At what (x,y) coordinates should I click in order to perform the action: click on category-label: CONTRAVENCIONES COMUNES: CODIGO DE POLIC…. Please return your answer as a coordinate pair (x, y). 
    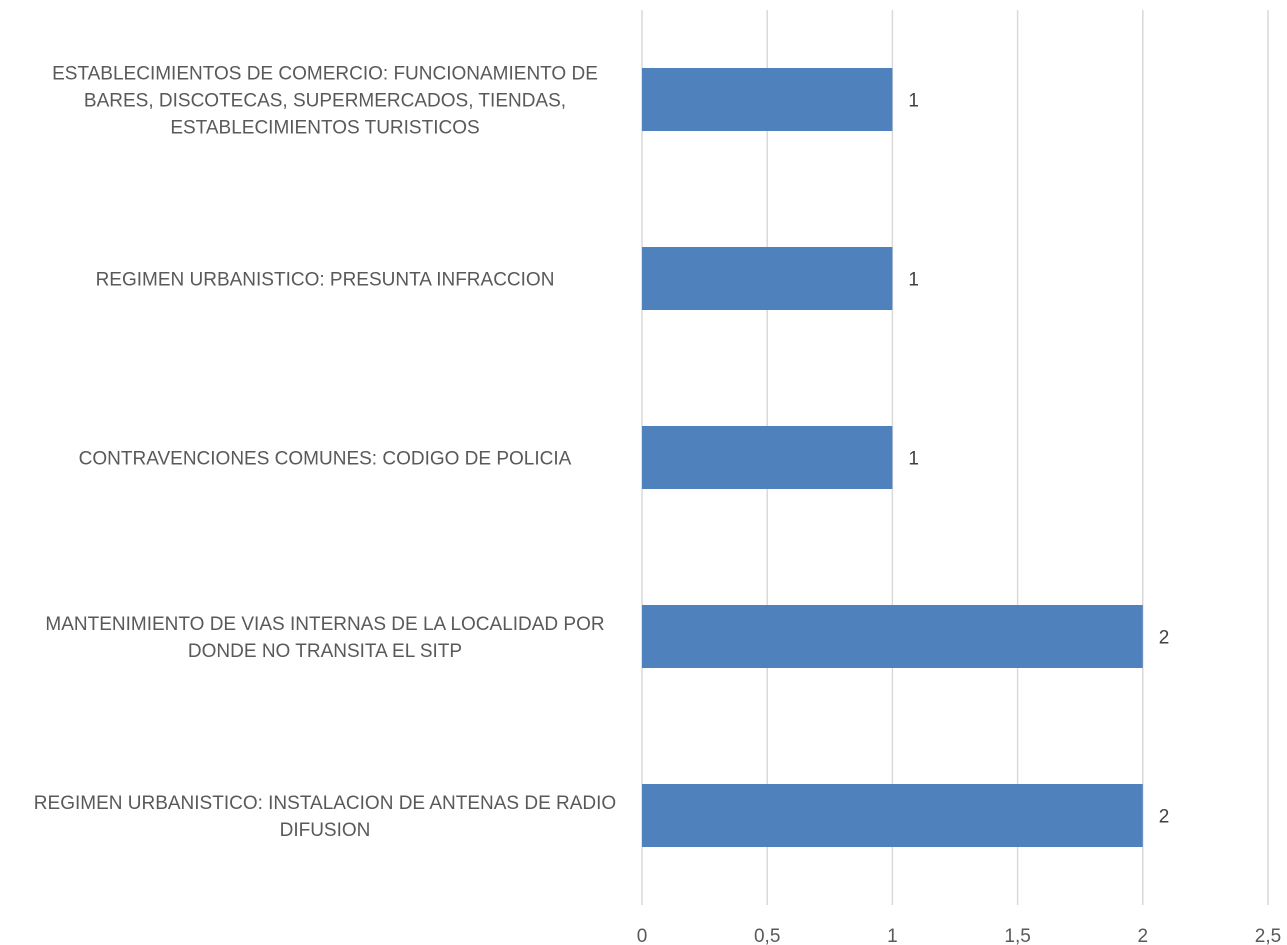
    Looking at the image, I should click on (325, 459).